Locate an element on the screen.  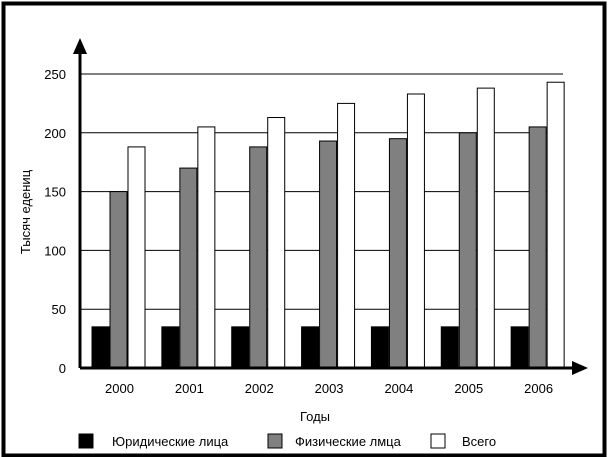
x-tick-label: 2005 is located at coordinates (468, 388).